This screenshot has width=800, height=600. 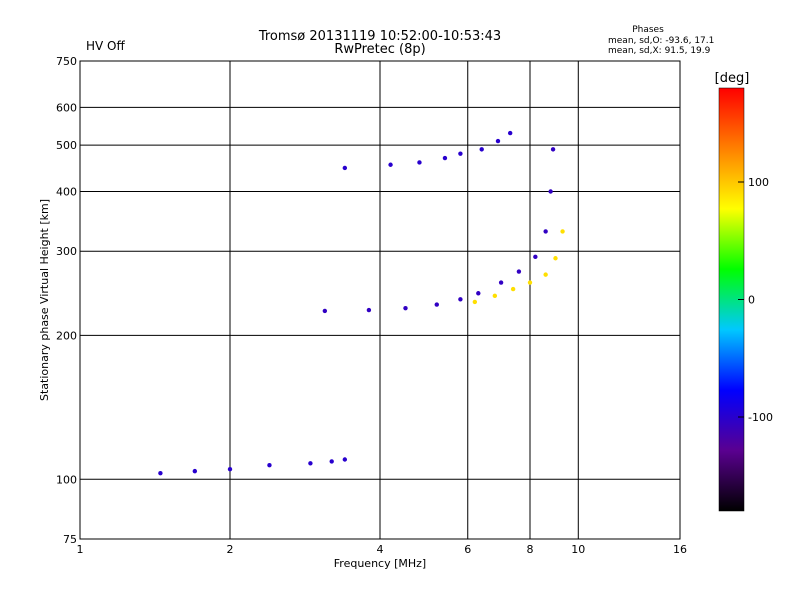 What do you see at coordinates (44, 300) in the screenshot?
I see `y-axis-label: Stationary phase Virtual Height [km]` at bounding box center [44, 300].